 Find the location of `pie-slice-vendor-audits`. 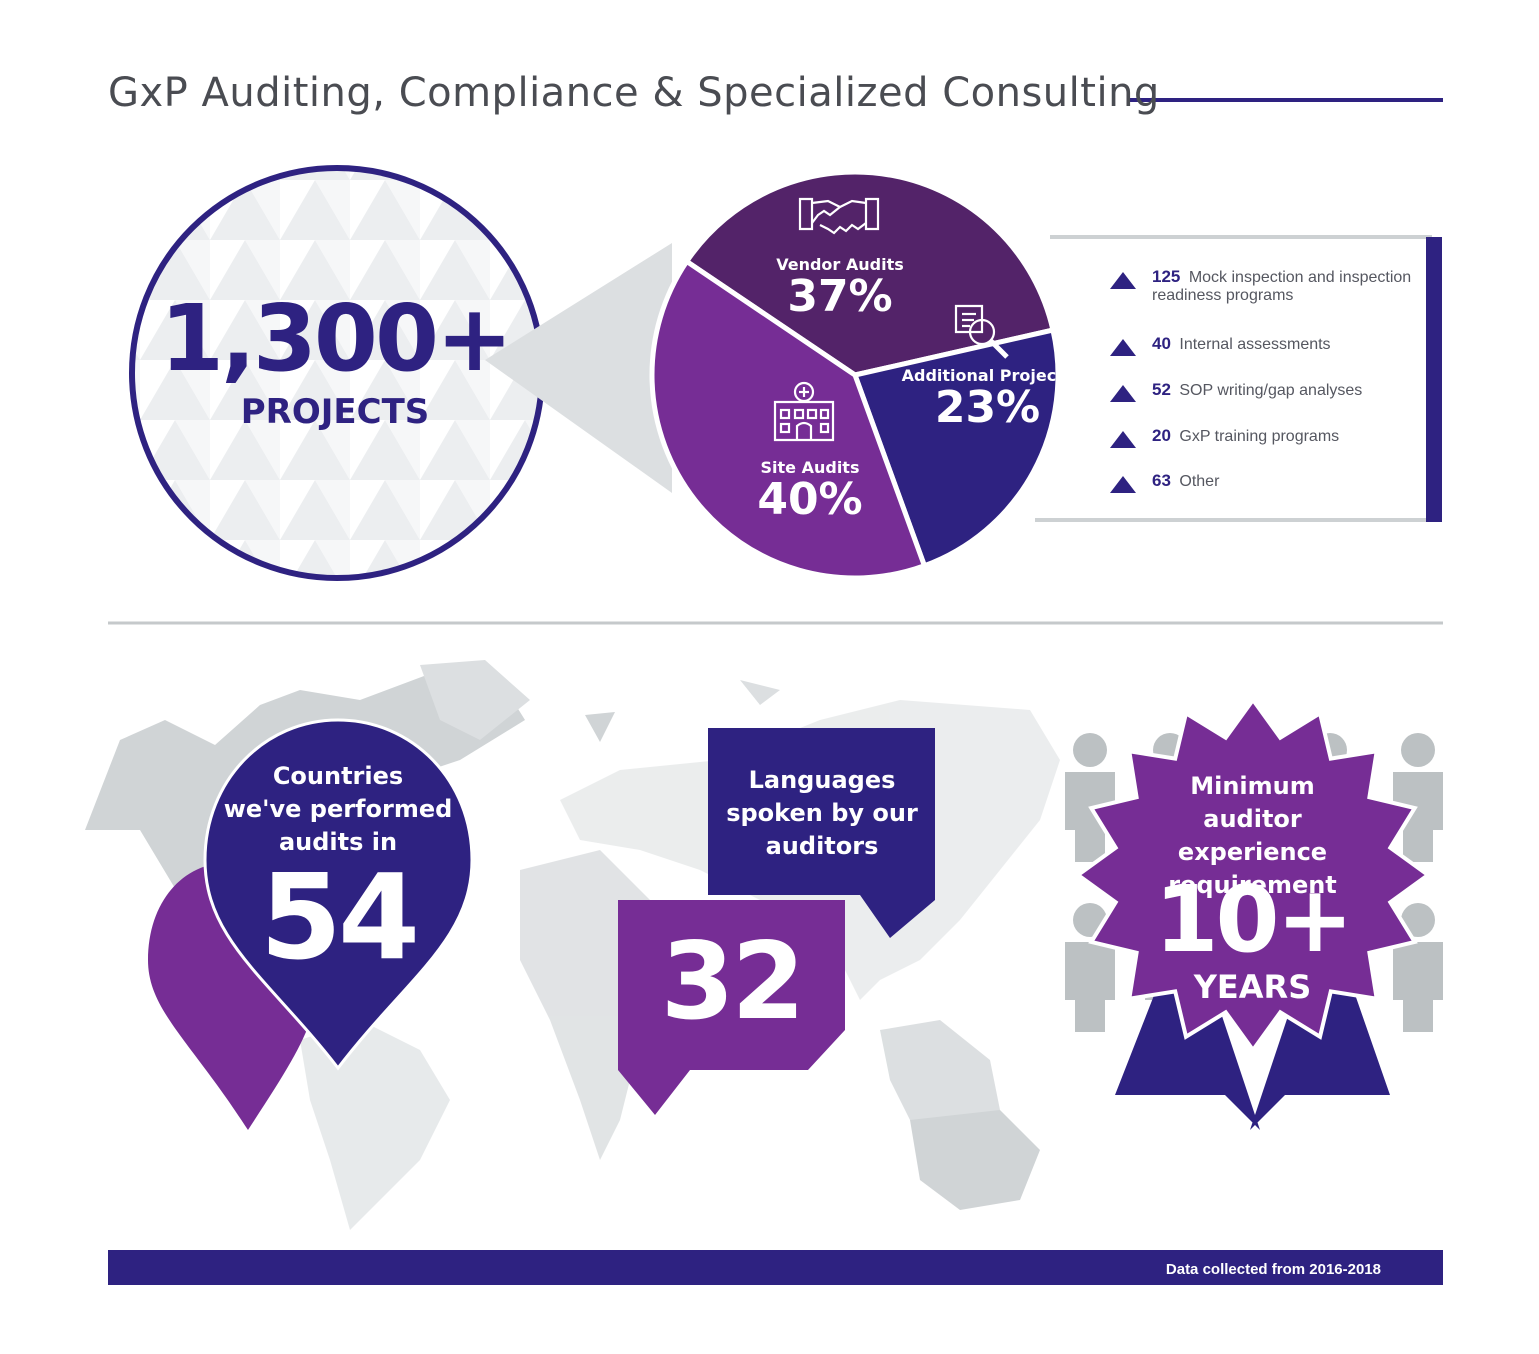

pie-slice-vendor-audits is located at coordinates (869, 273).